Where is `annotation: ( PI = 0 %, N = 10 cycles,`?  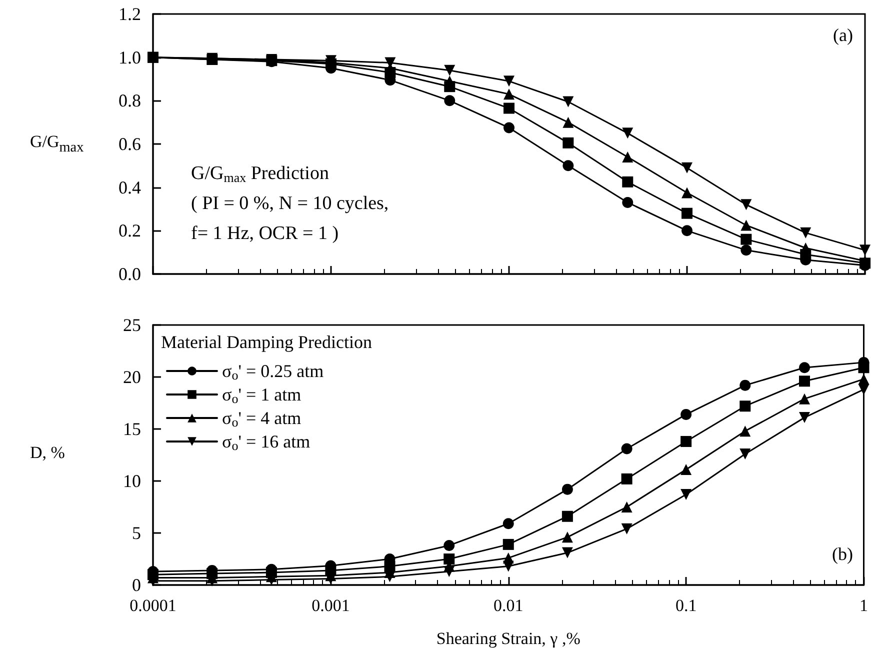
annotation: ( PI = 0 %, N = 10 cycles, is located at coordinates (290, 203).